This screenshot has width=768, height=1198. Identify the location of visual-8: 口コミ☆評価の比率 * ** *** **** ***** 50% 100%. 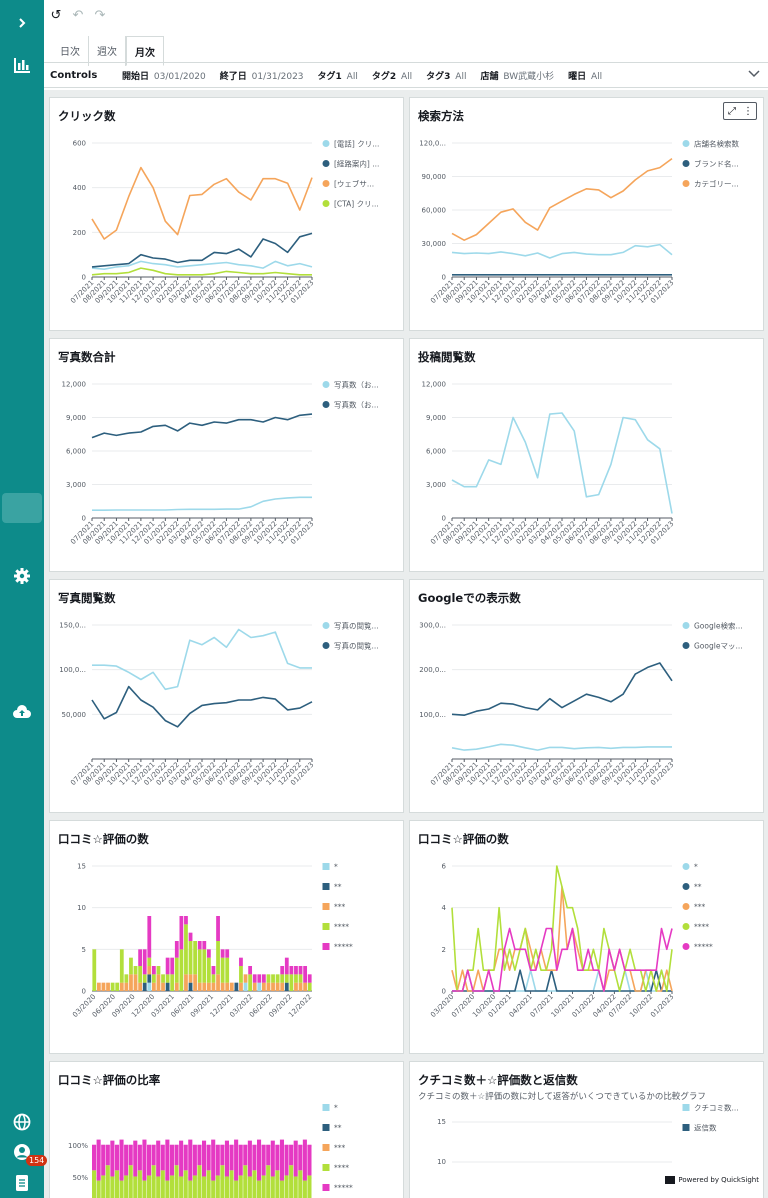
(226, 1129).